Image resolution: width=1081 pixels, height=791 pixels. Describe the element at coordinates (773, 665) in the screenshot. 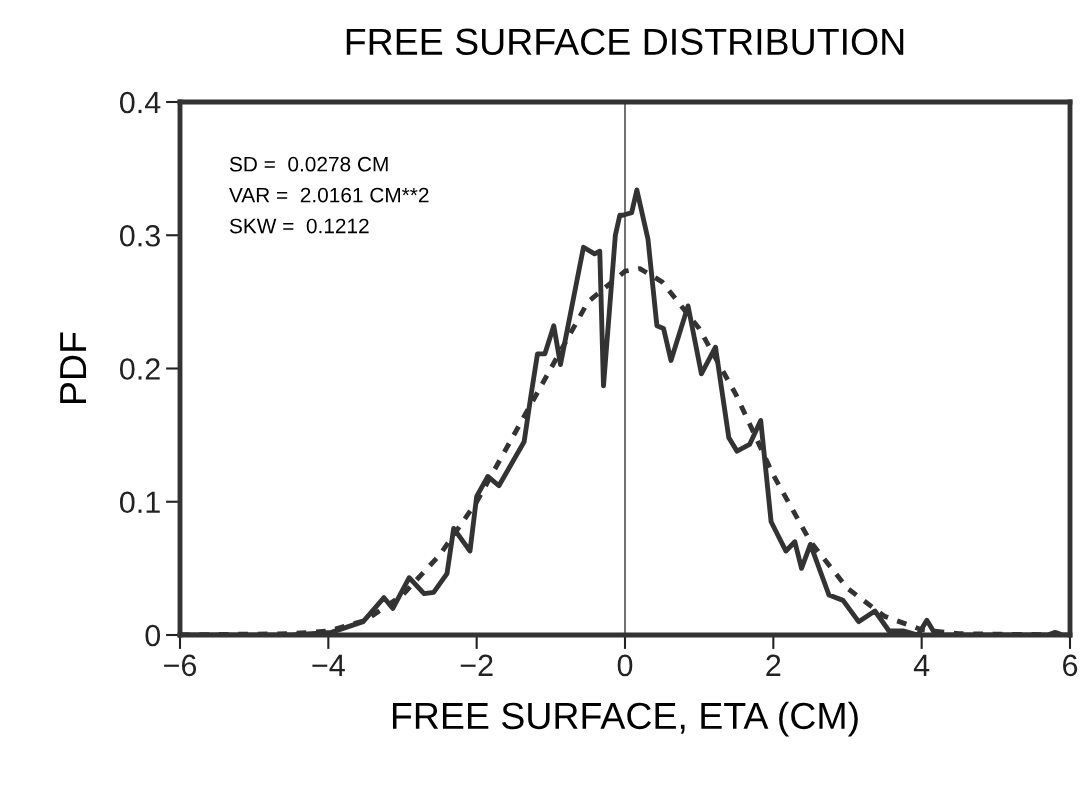

I see `x-tick-label: 2` at that location.